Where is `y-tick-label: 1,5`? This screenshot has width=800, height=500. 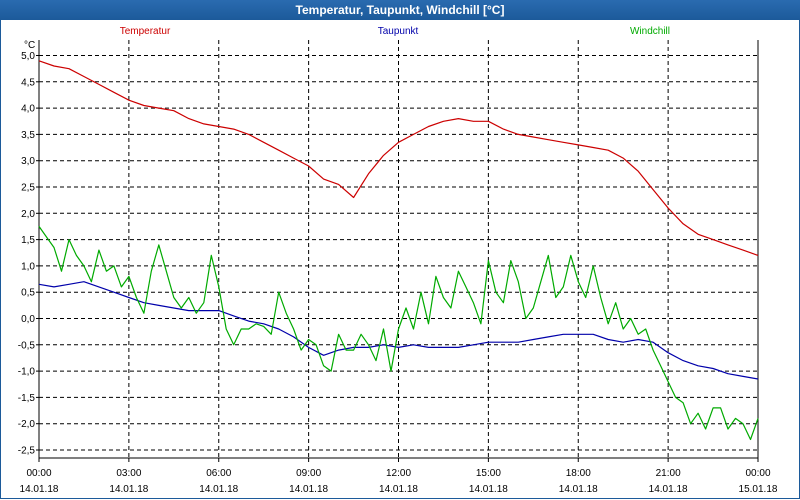
y-tick-label: 1,5 is located at coordinates (28, 240).